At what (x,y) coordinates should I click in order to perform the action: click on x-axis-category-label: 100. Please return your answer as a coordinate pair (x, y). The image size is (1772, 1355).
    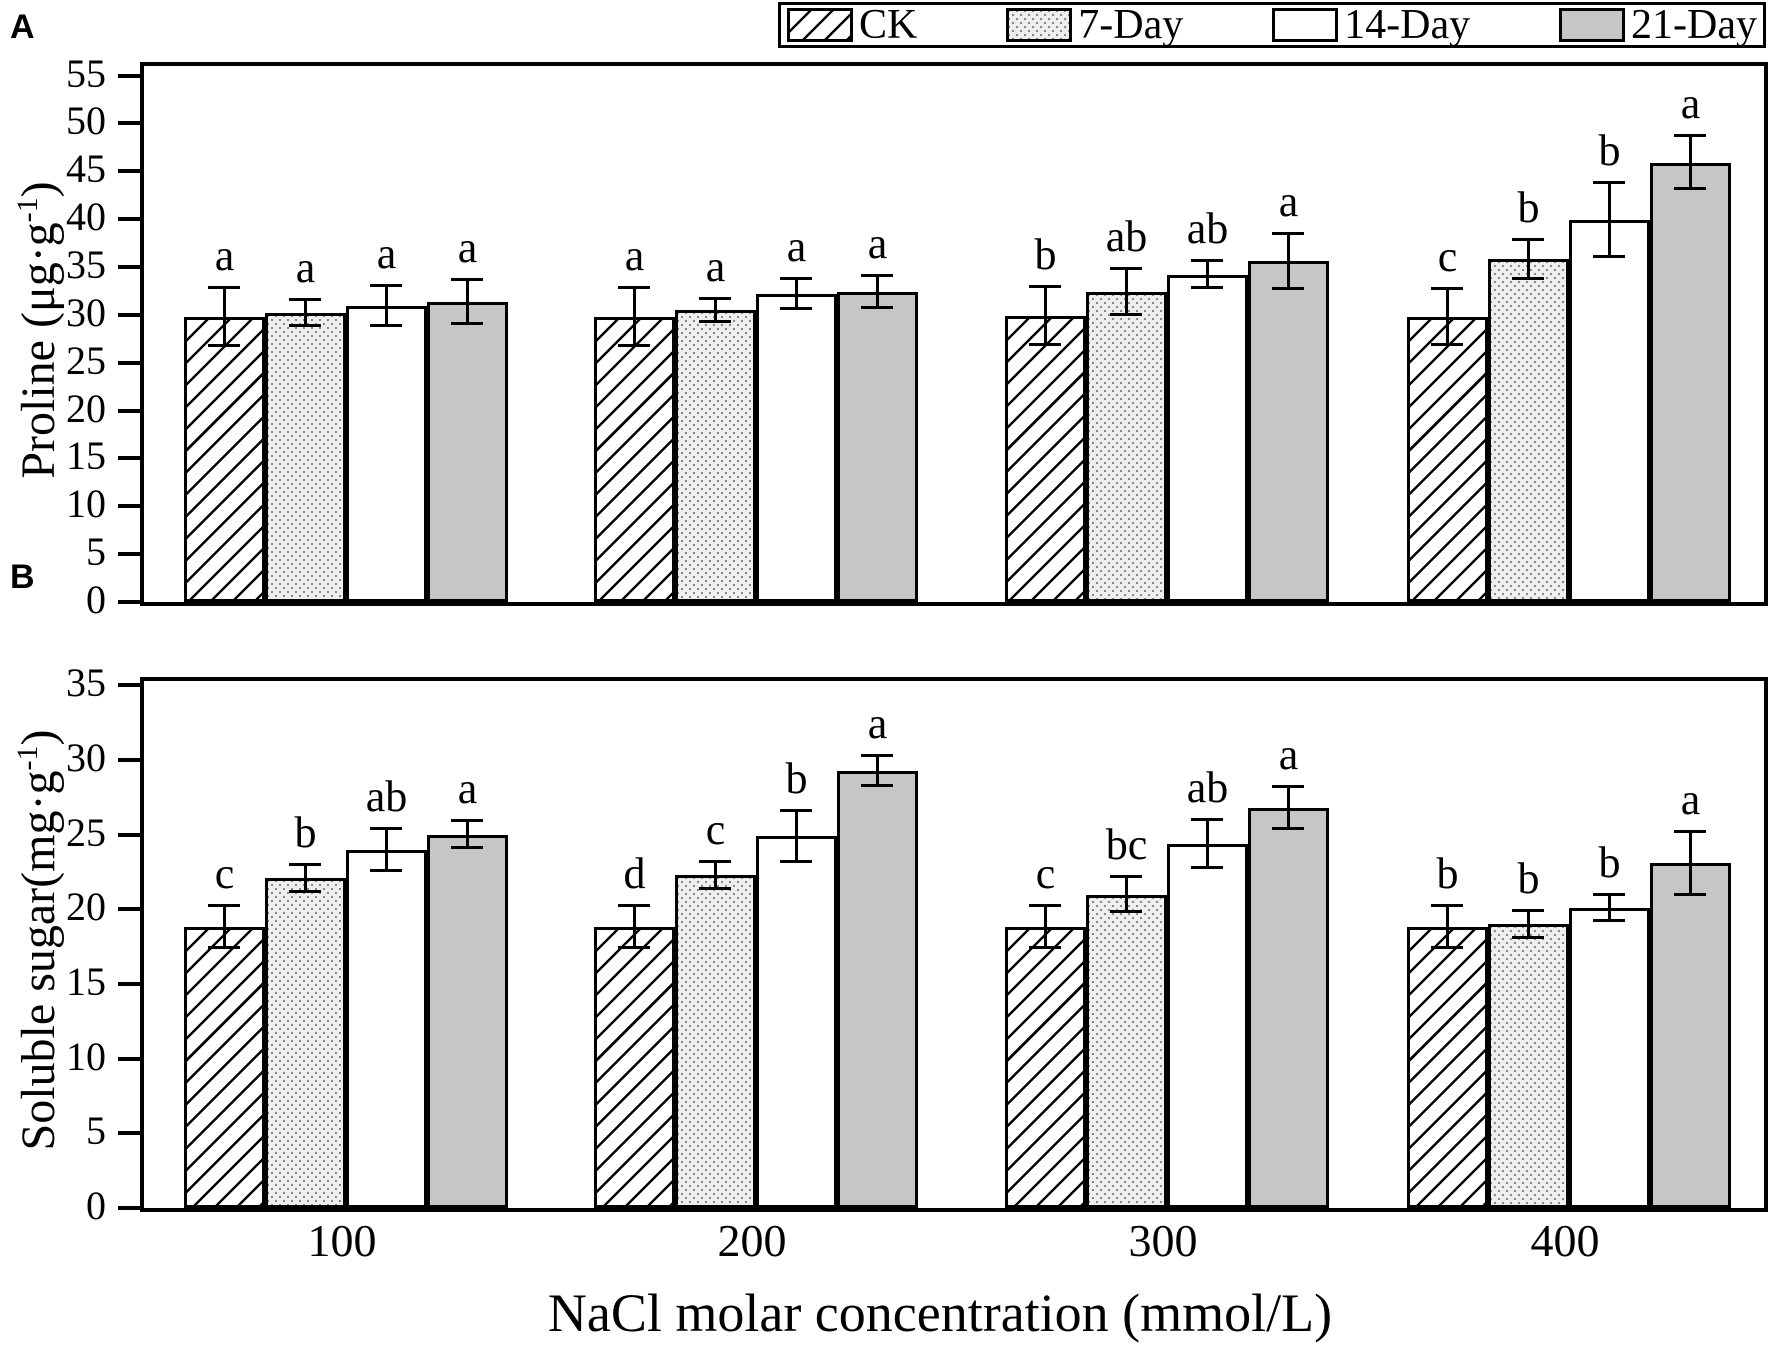
    Looking at the image, I should click on (342, 1240).